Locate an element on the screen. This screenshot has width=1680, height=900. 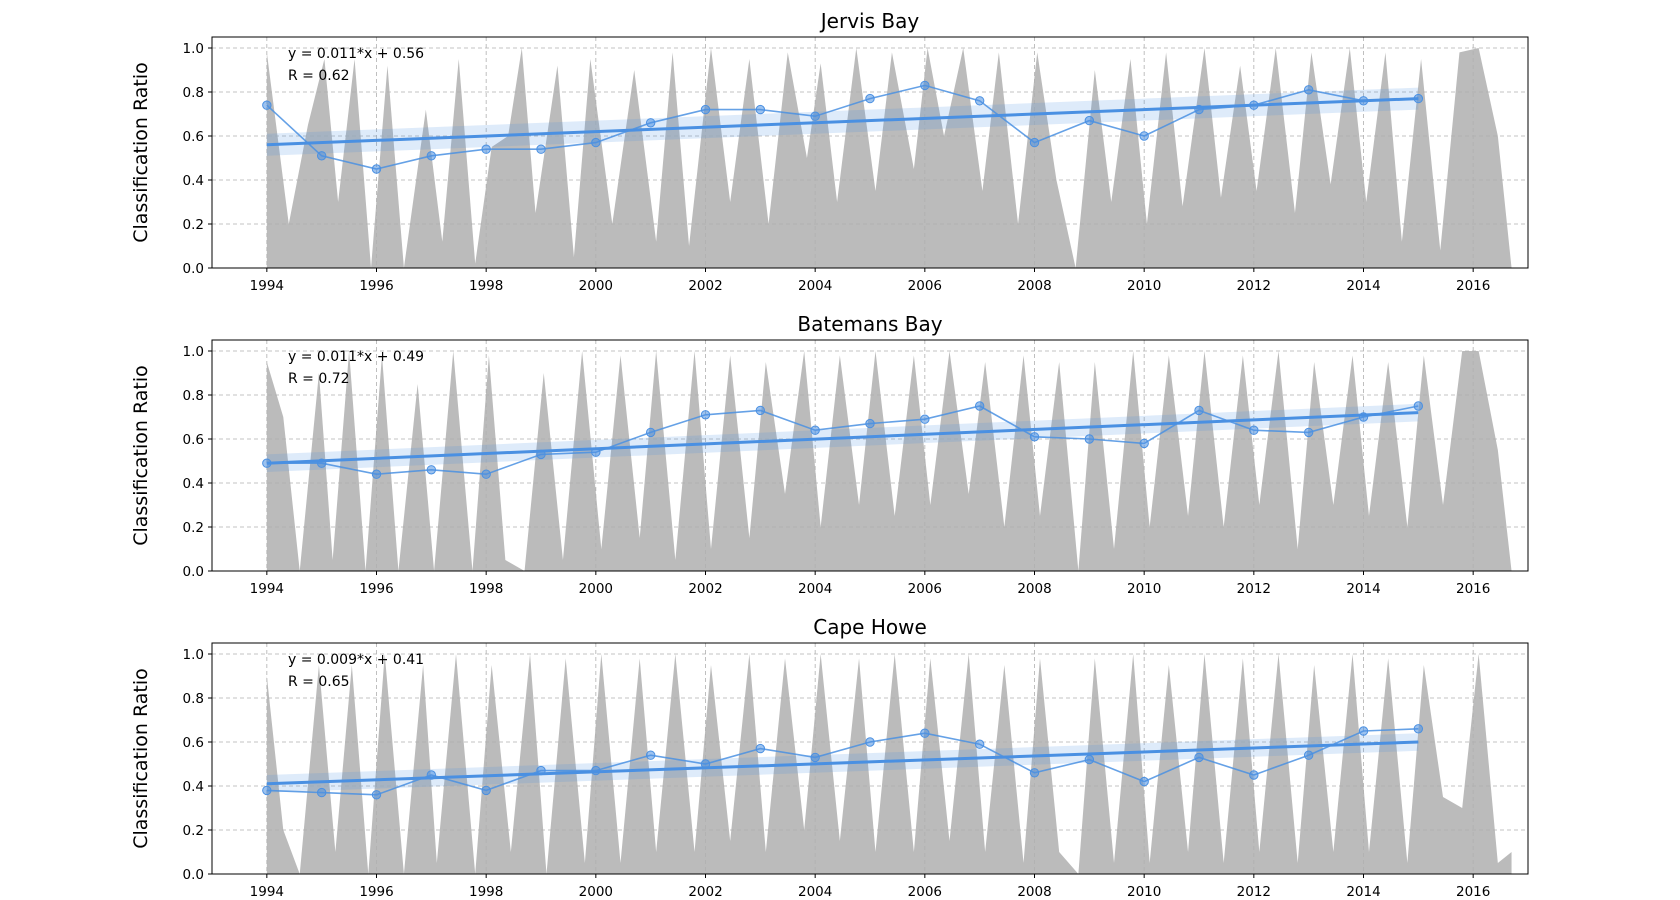
y-tick-label: 0.2 is located at coordinates (193, 831).